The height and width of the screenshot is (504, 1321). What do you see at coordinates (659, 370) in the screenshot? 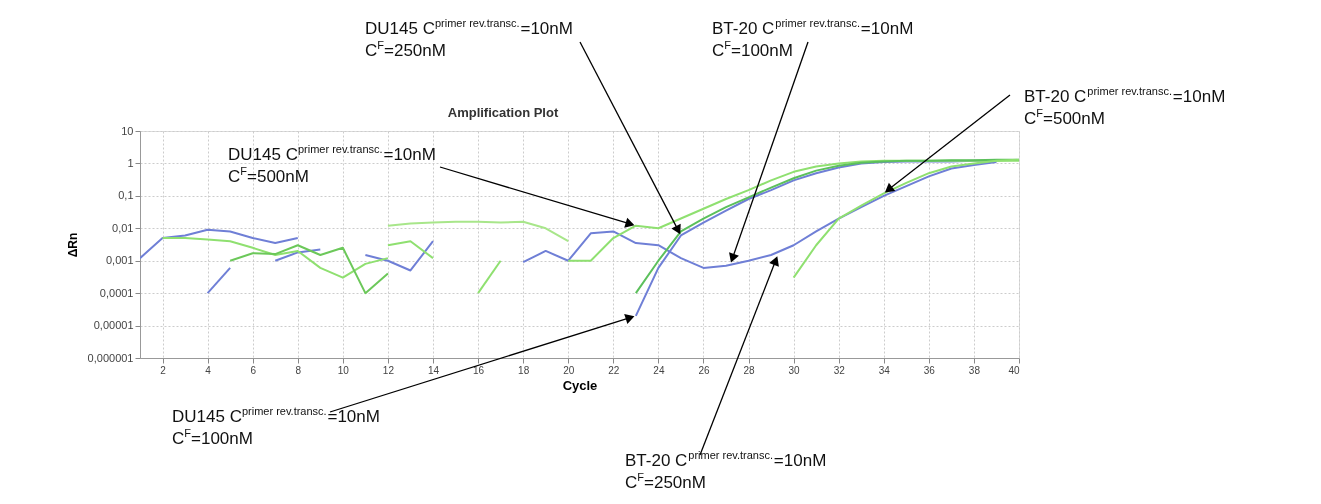
I see `x-tick-label: 24` at bounding box center [659, 370].